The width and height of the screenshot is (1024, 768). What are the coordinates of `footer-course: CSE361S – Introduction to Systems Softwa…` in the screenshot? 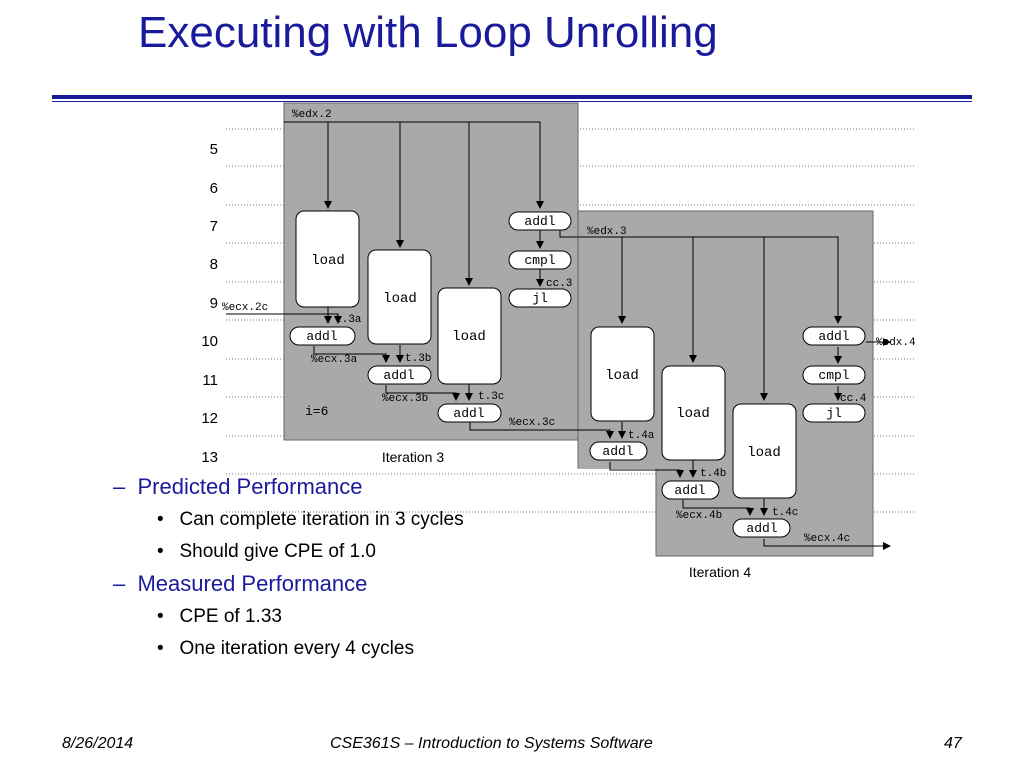 It's located at (491, 743).